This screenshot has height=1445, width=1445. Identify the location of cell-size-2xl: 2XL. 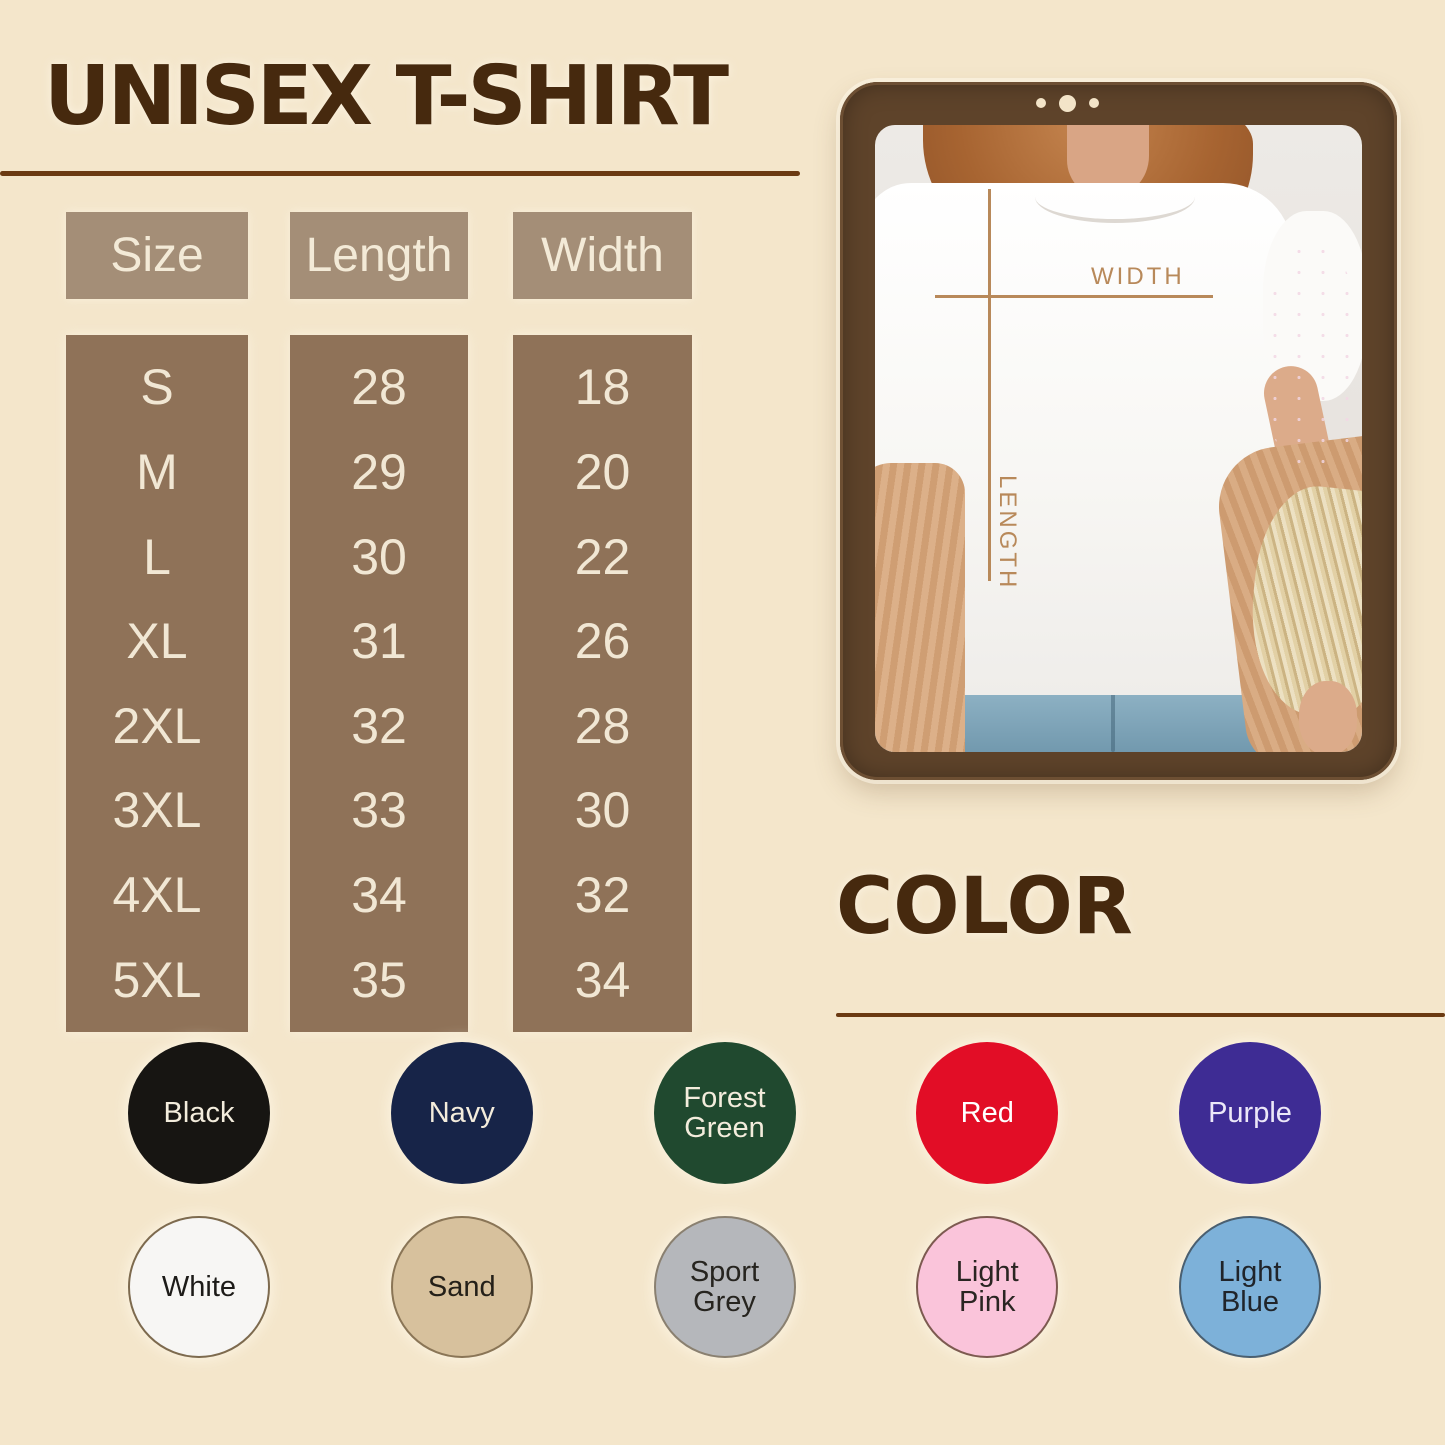
(157, 725).